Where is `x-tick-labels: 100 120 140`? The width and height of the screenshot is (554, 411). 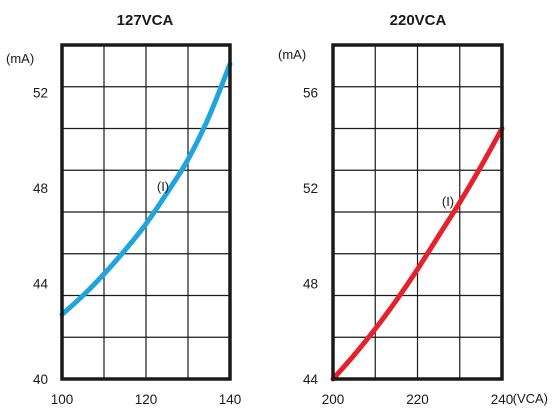
x-tick-labels: 100 120 140 is located at coordinates (146, 399).